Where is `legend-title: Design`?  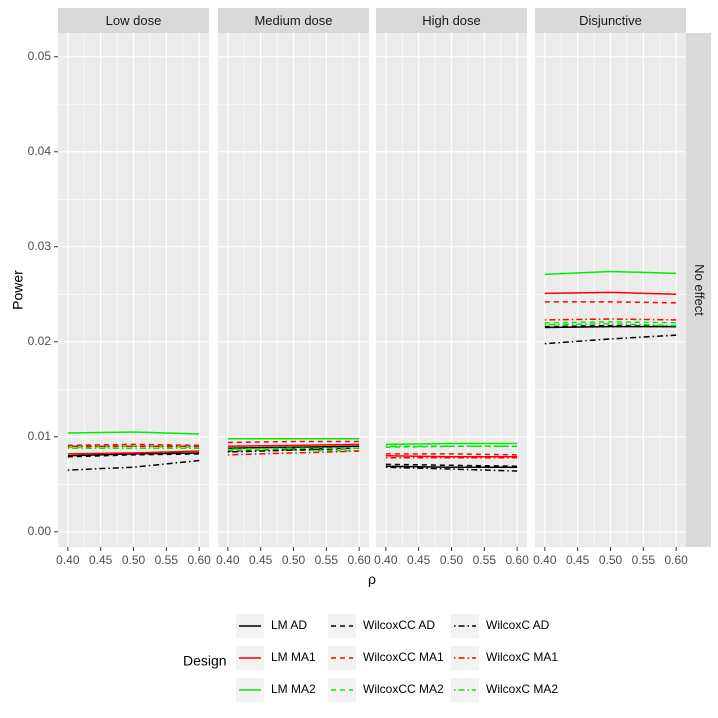
legend-title: Design is located at coordinates (205, 661).